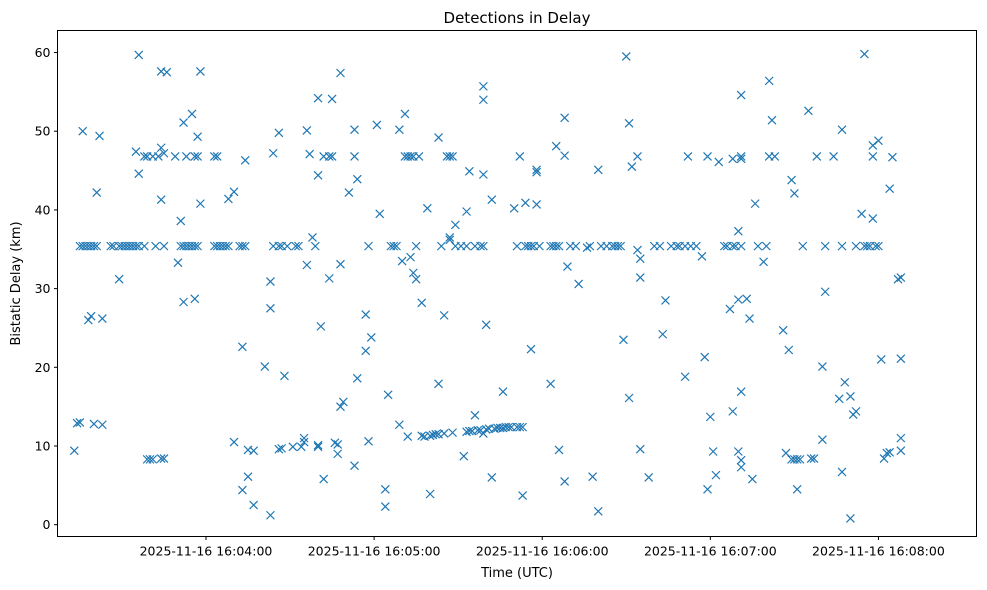 Image resolution: width=987 pixels, height=590 pixels. Describe the element at coordinates (43, 209) in the screenshot. I see `y-tick-label: 40` at that location.